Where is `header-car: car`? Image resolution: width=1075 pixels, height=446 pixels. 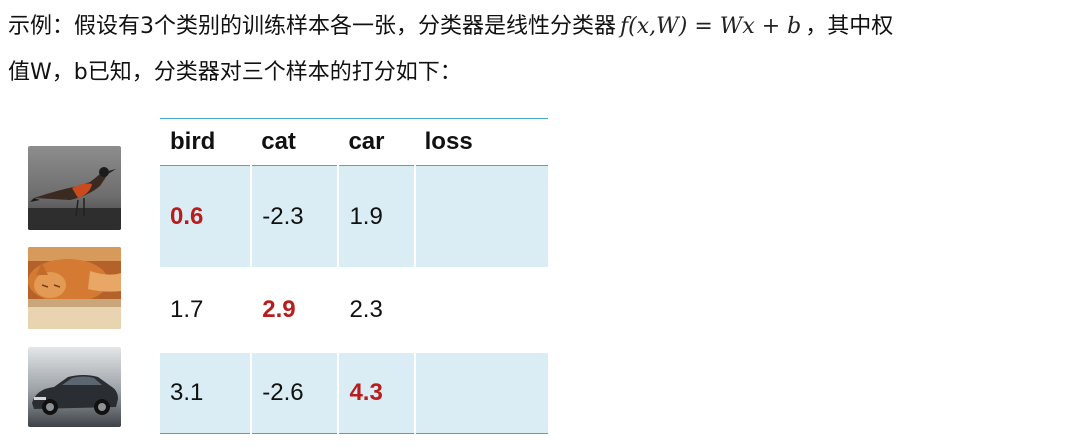
header-car: car is located at coordinates (376, 142).